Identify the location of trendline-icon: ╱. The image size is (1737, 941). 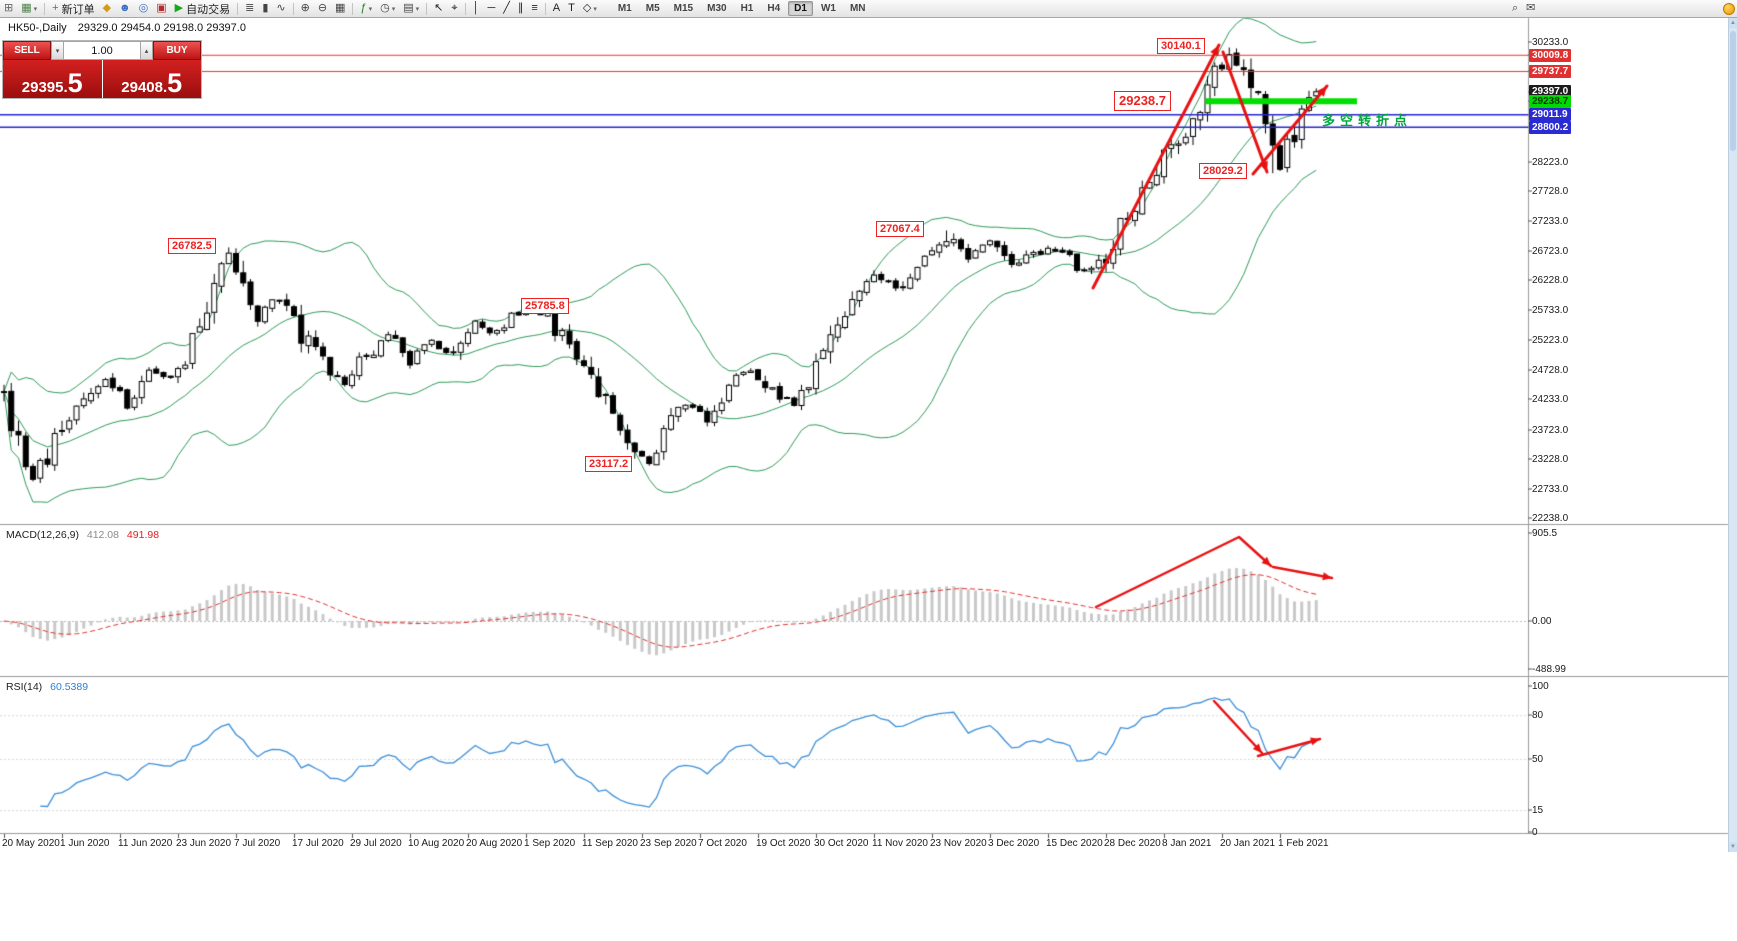
(506, 8).